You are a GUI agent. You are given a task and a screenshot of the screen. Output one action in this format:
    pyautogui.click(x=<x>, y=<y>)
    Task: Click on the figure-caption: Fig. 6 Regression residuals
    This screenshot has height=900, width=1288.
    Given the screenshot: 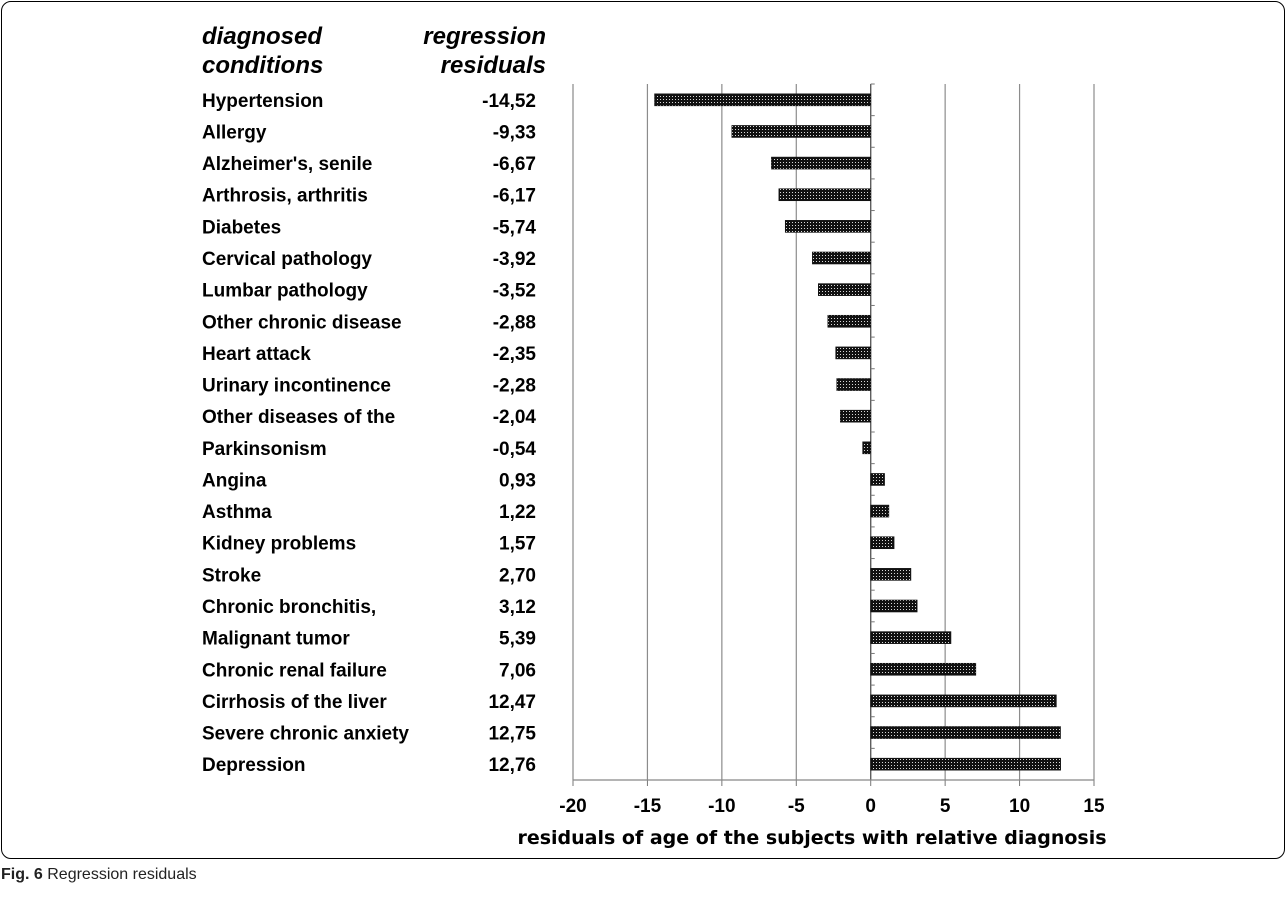 What is the action you would take?
    pyautogui.click(x=99, y=875)
    